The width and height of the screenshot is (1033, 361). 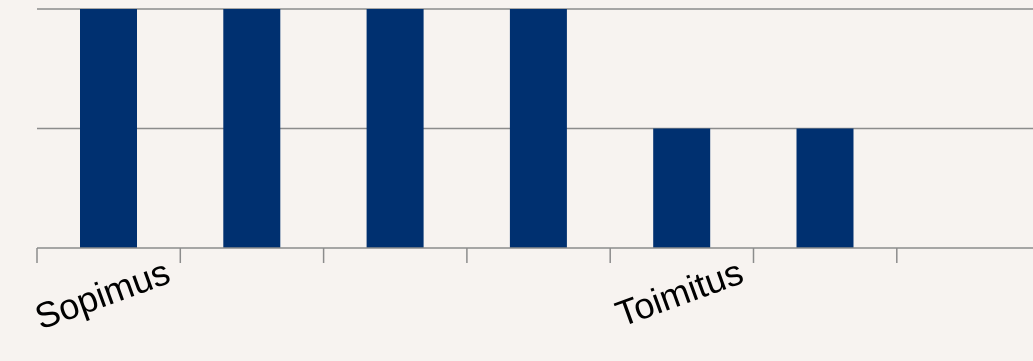 What do you see at coordinates (102, 294) in the screenshot?
I see `x-tick-label-1: Sopimus` at bounding box center [102, 294].